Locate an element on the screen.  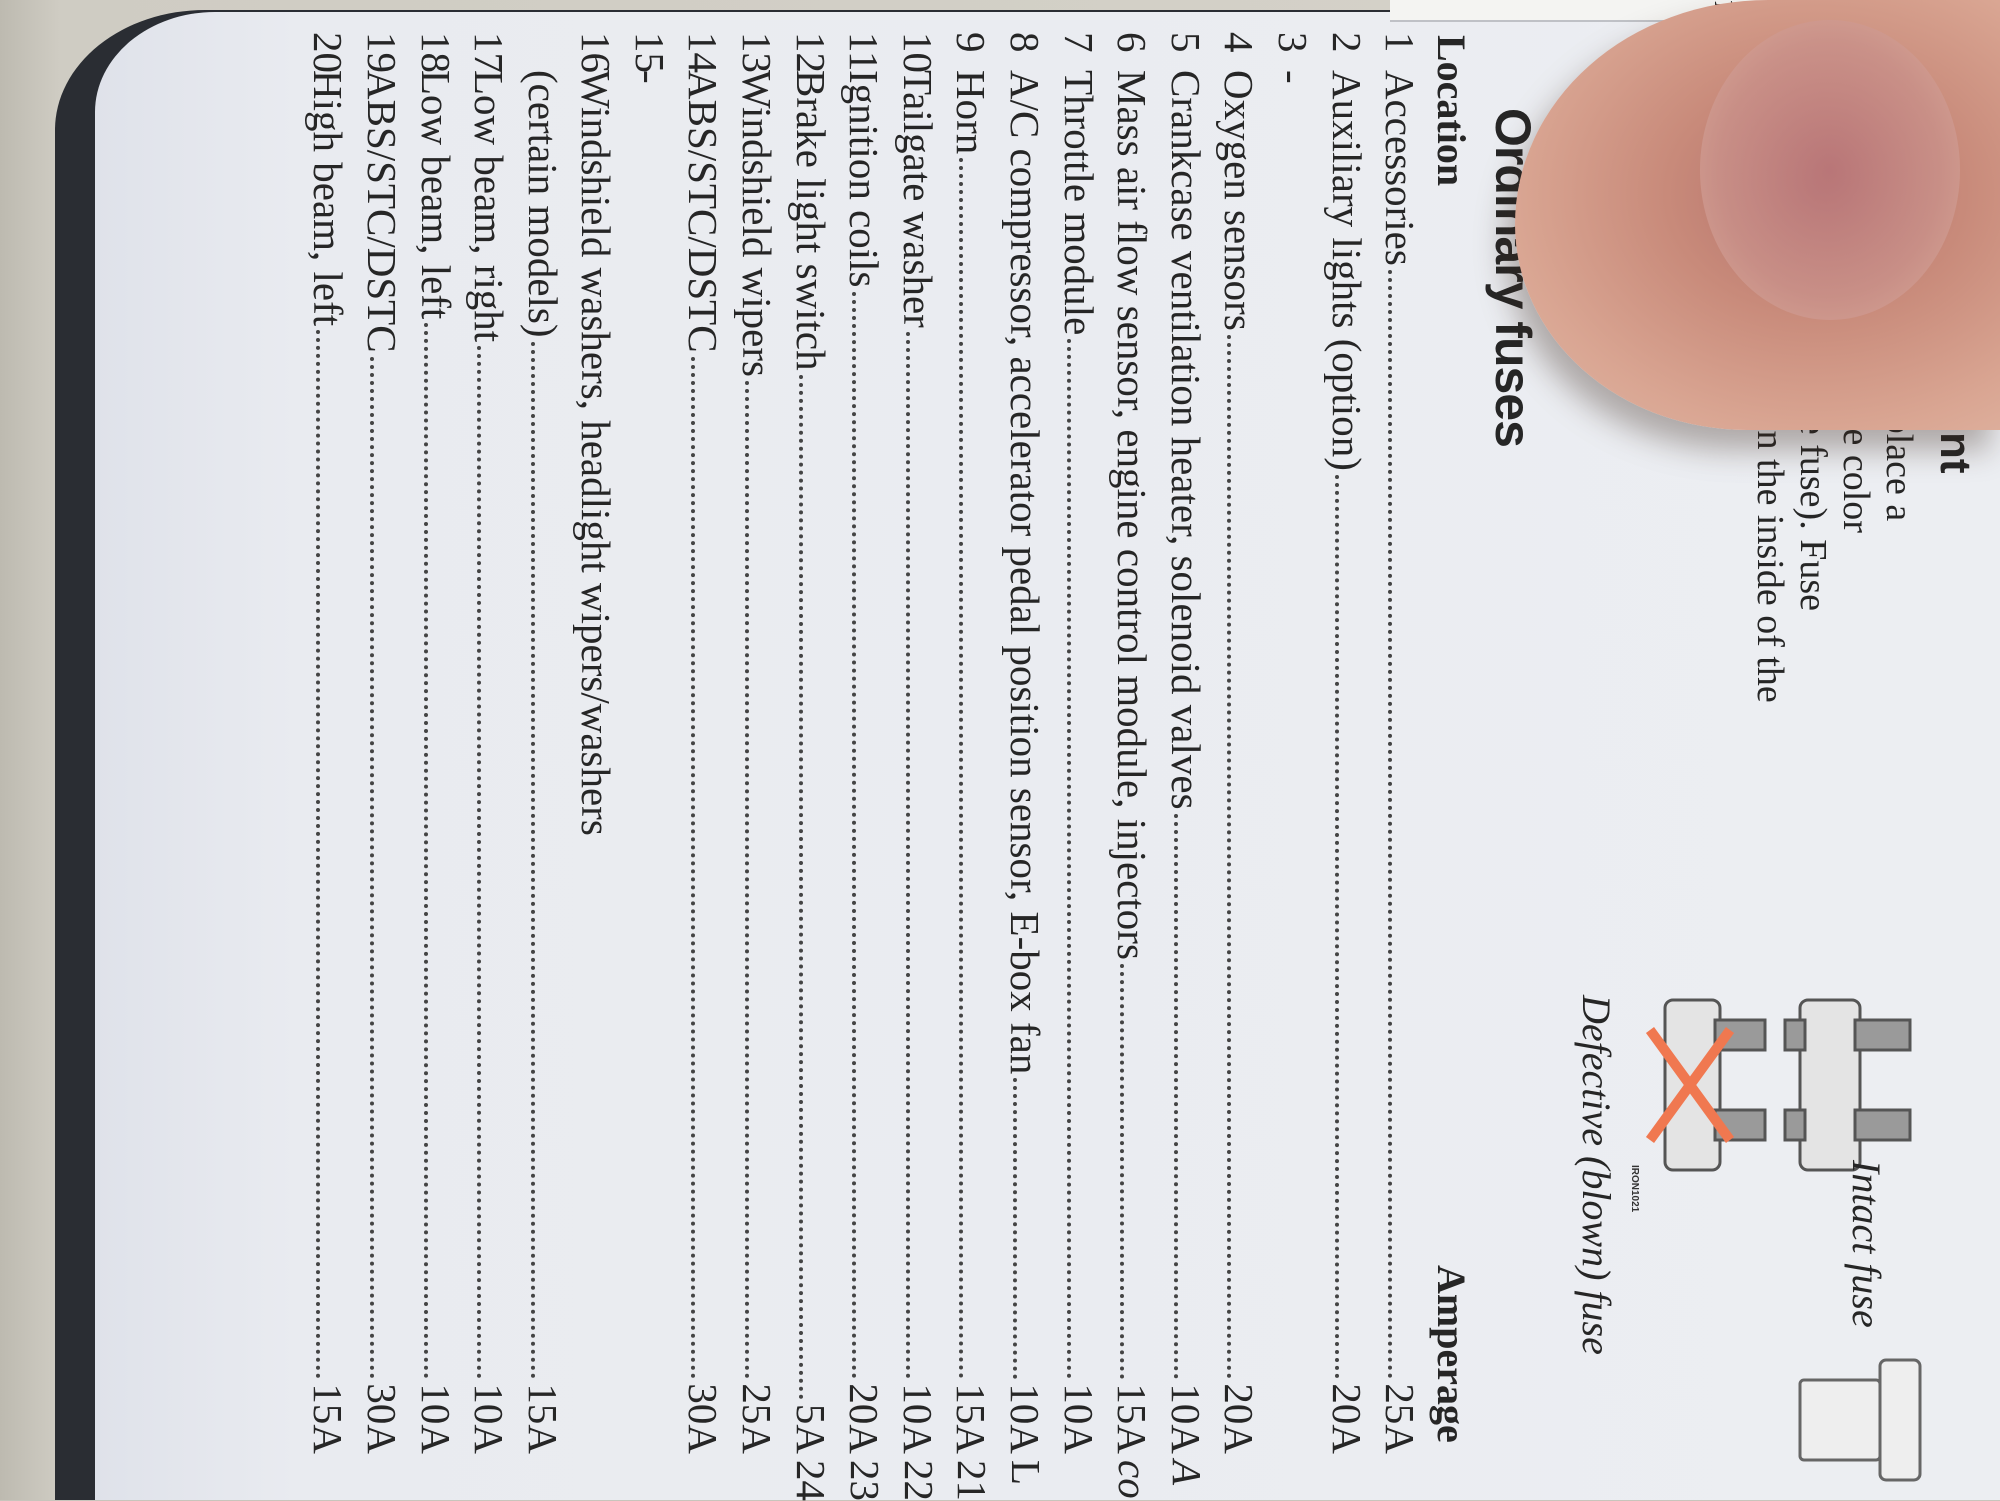
next-page-text-fragment: L is located at coordinates (1025, 1473).